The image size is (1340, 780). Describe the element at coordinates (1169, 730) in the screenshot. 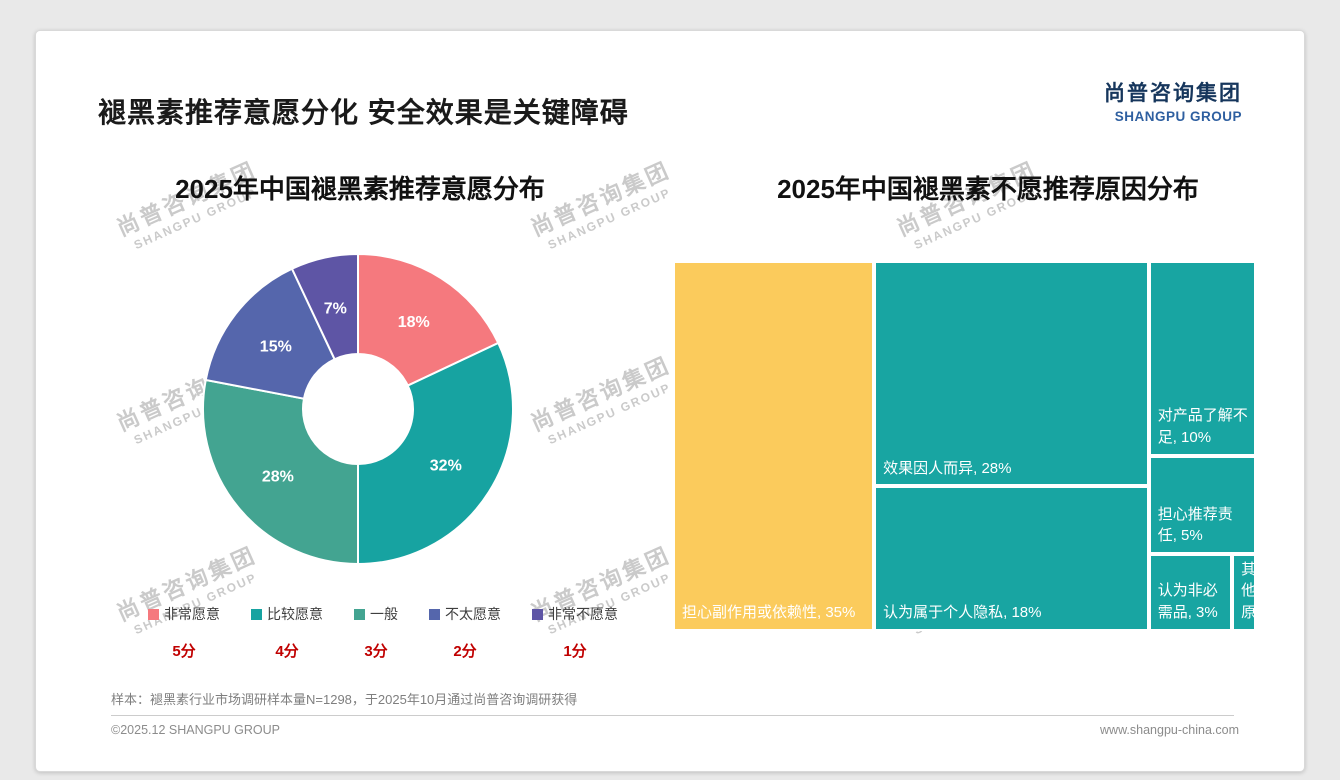

I see `footer-website: www.shangpu-china.com` at that location.